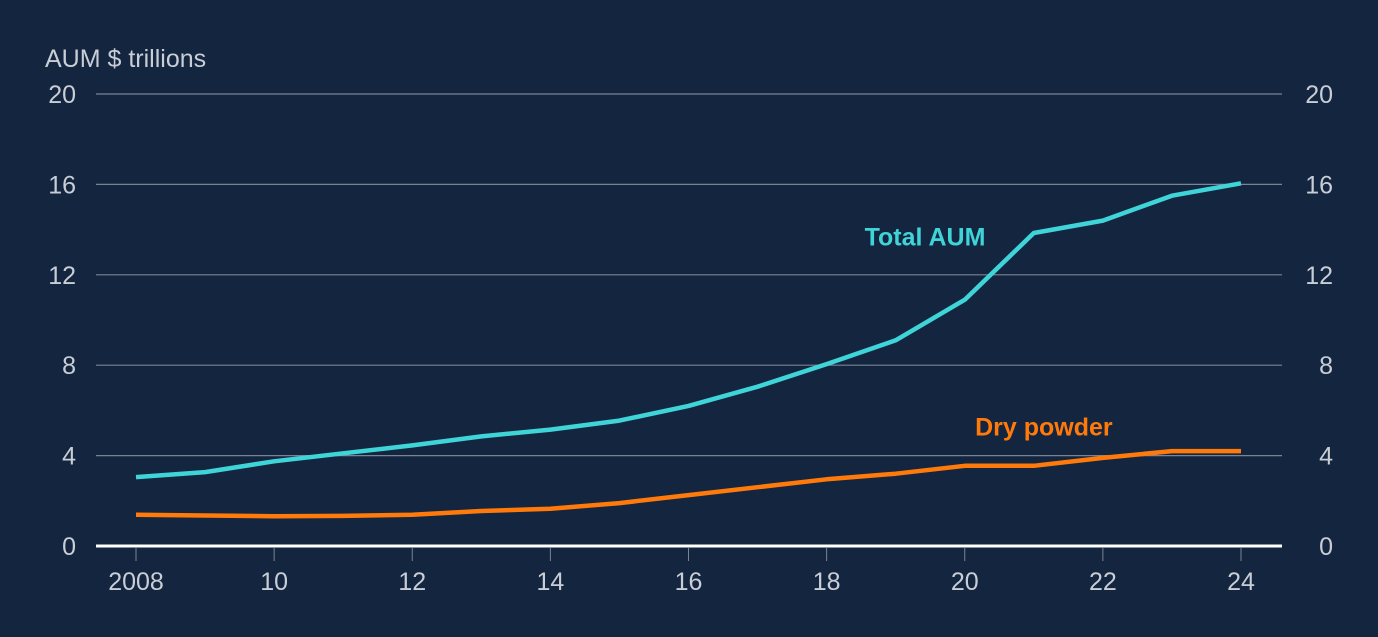 The image size is (1378, 637). What do you see at coordinates (1319, 185) in the screenshot?
I see `y-tick-right-16: 16` at bounding box center [1319, 185].